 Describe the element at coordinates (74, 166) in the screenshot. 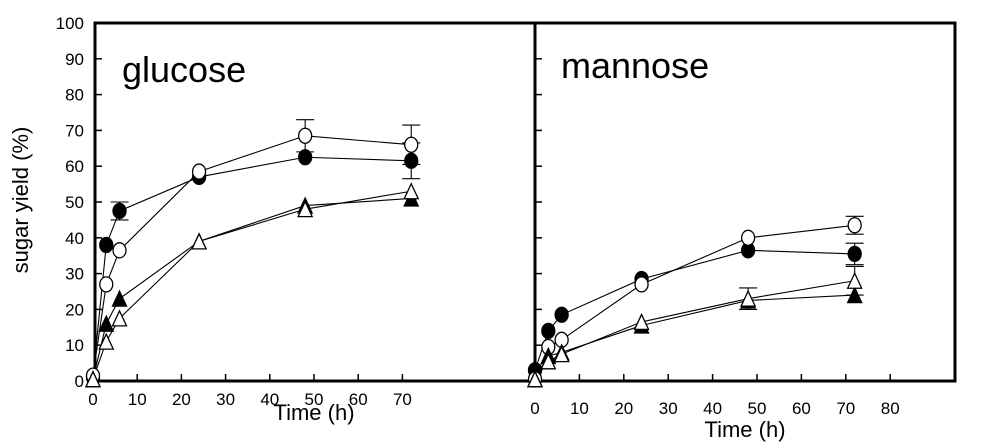

I see `y-tick-label: 60` at that location.